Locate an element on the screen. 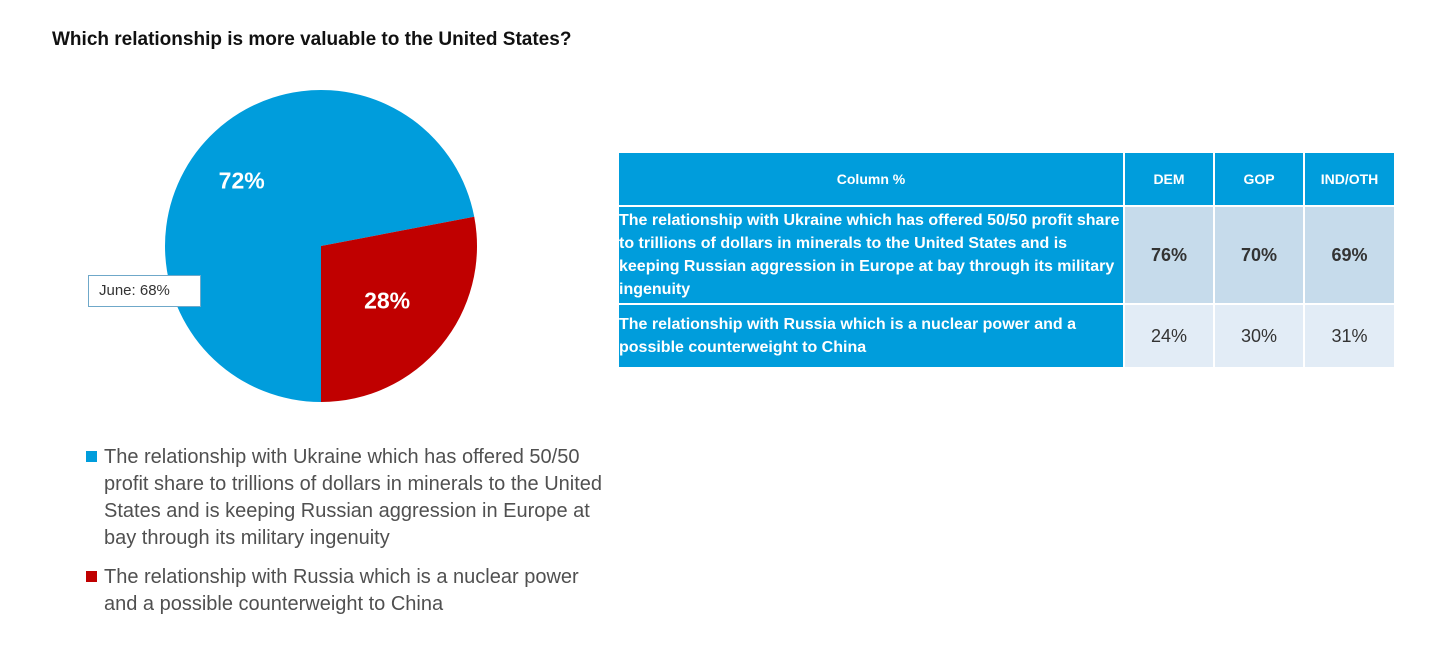  june-annotation: June: 68% is located at coordinates (144, 291).